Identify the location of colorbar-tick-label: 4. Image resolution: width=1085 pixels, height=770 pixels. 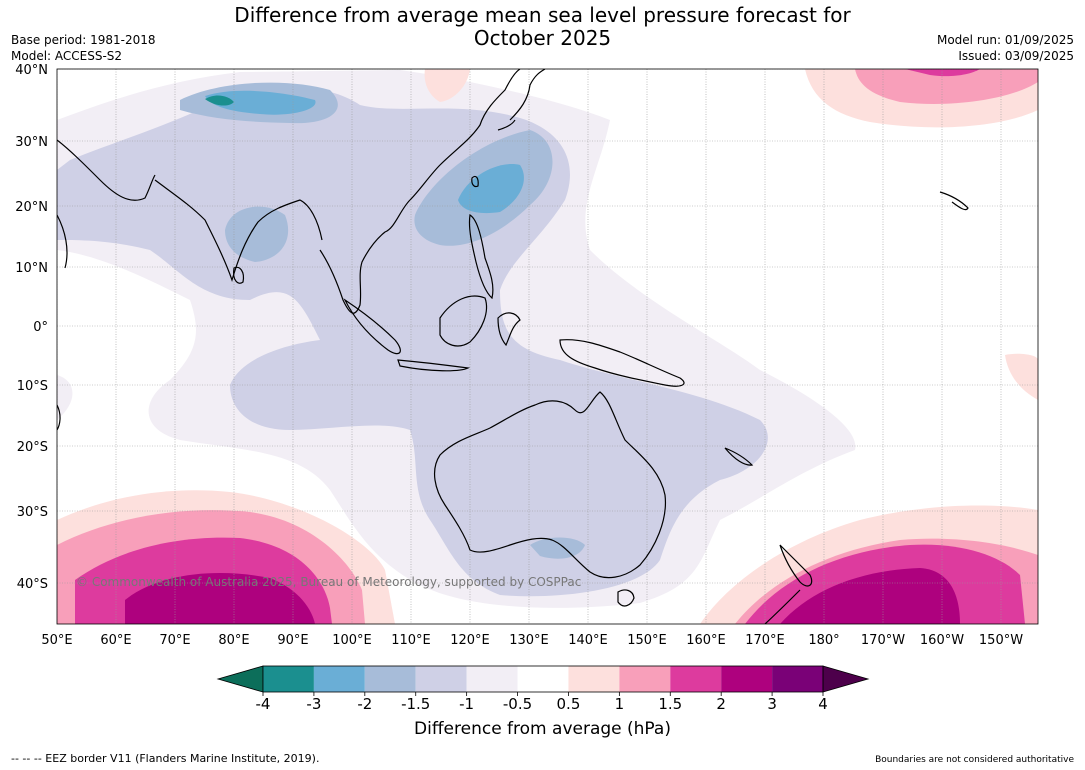
(823, 704).